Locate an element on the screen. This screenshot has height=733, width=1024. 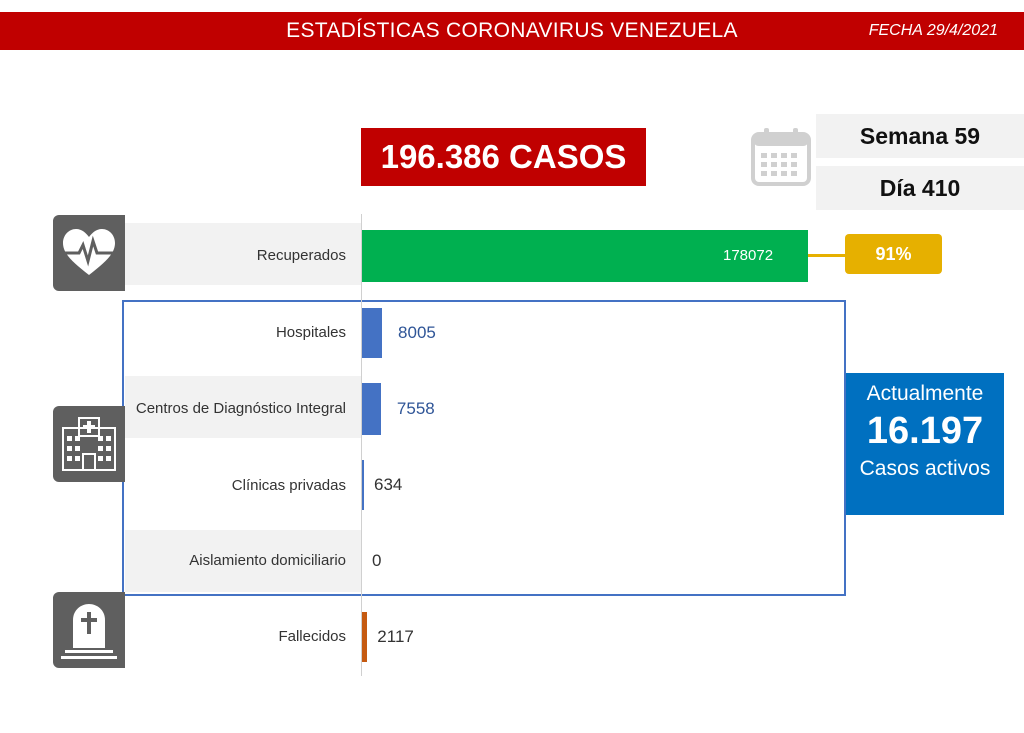
value-aislamiento: 0 is located at coordinates (377, 560).